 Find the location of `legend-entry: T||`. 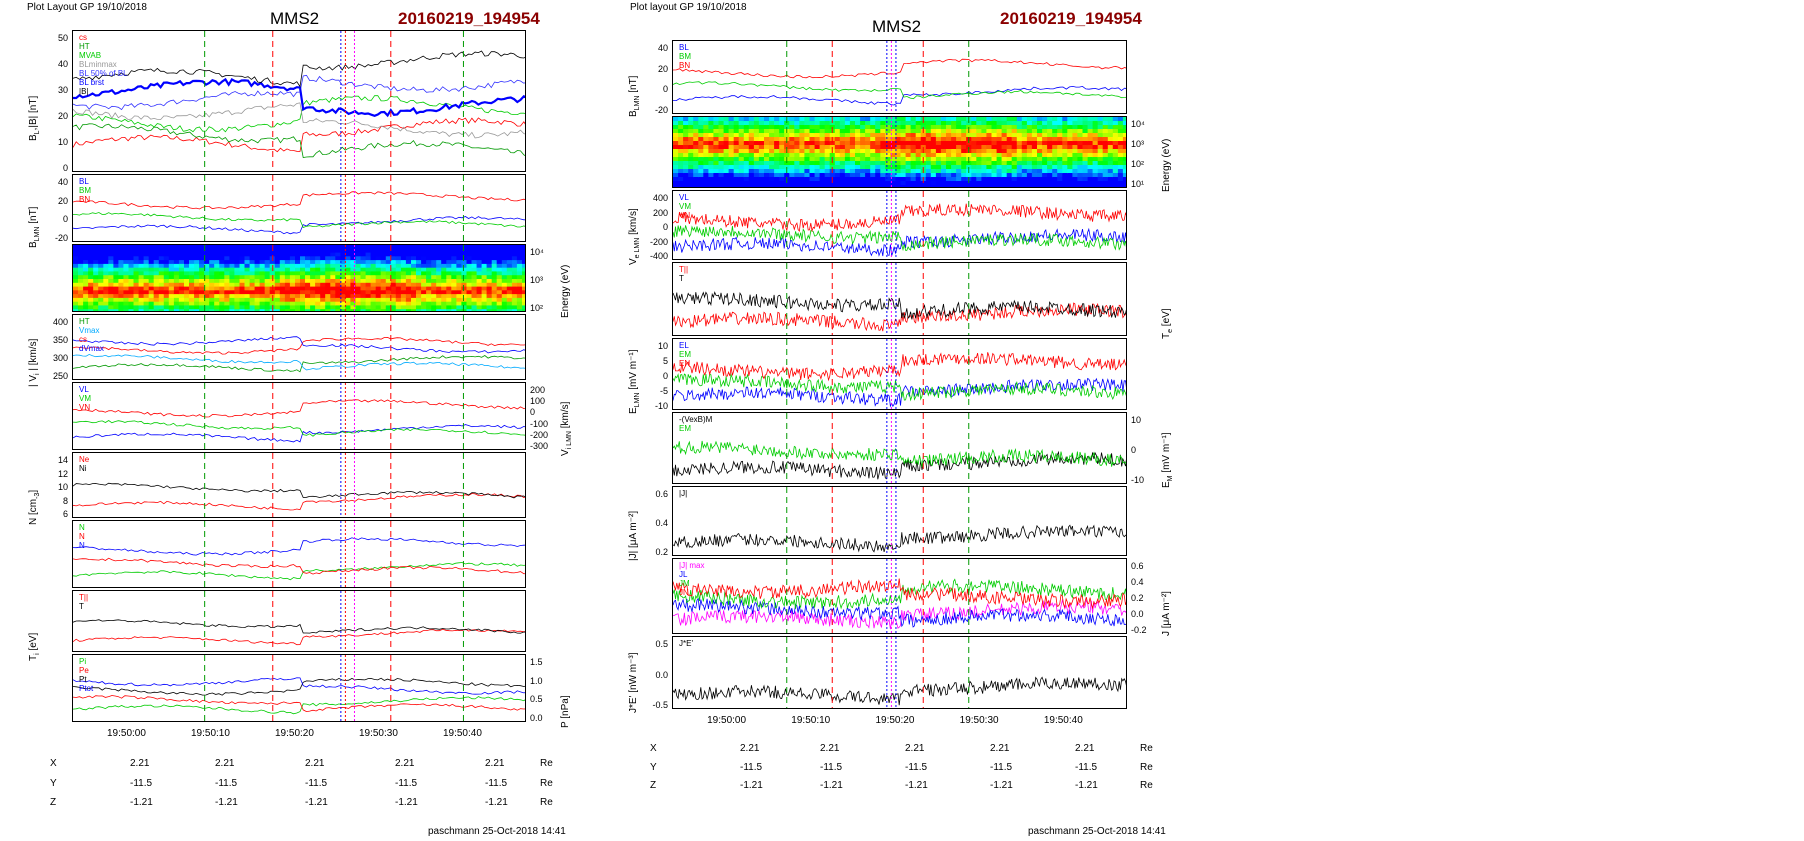

legend-entry: T|| is located at coordinates (684, 269).